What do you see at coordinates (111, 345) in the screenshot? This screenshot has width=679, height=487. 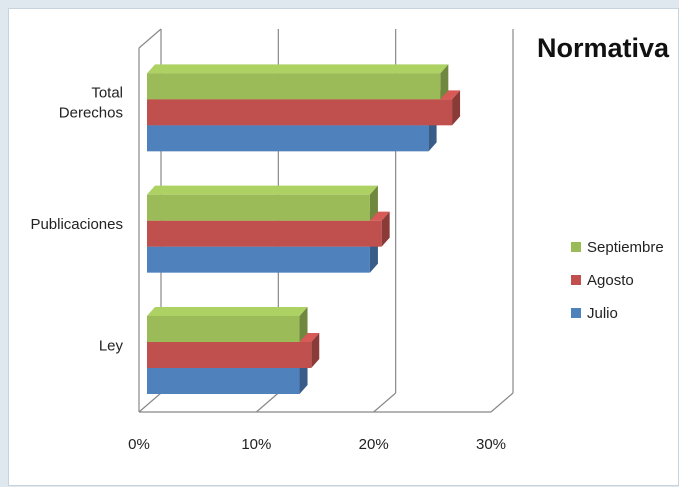 I see `category-label: Ley` at bounding box center [111, 345].